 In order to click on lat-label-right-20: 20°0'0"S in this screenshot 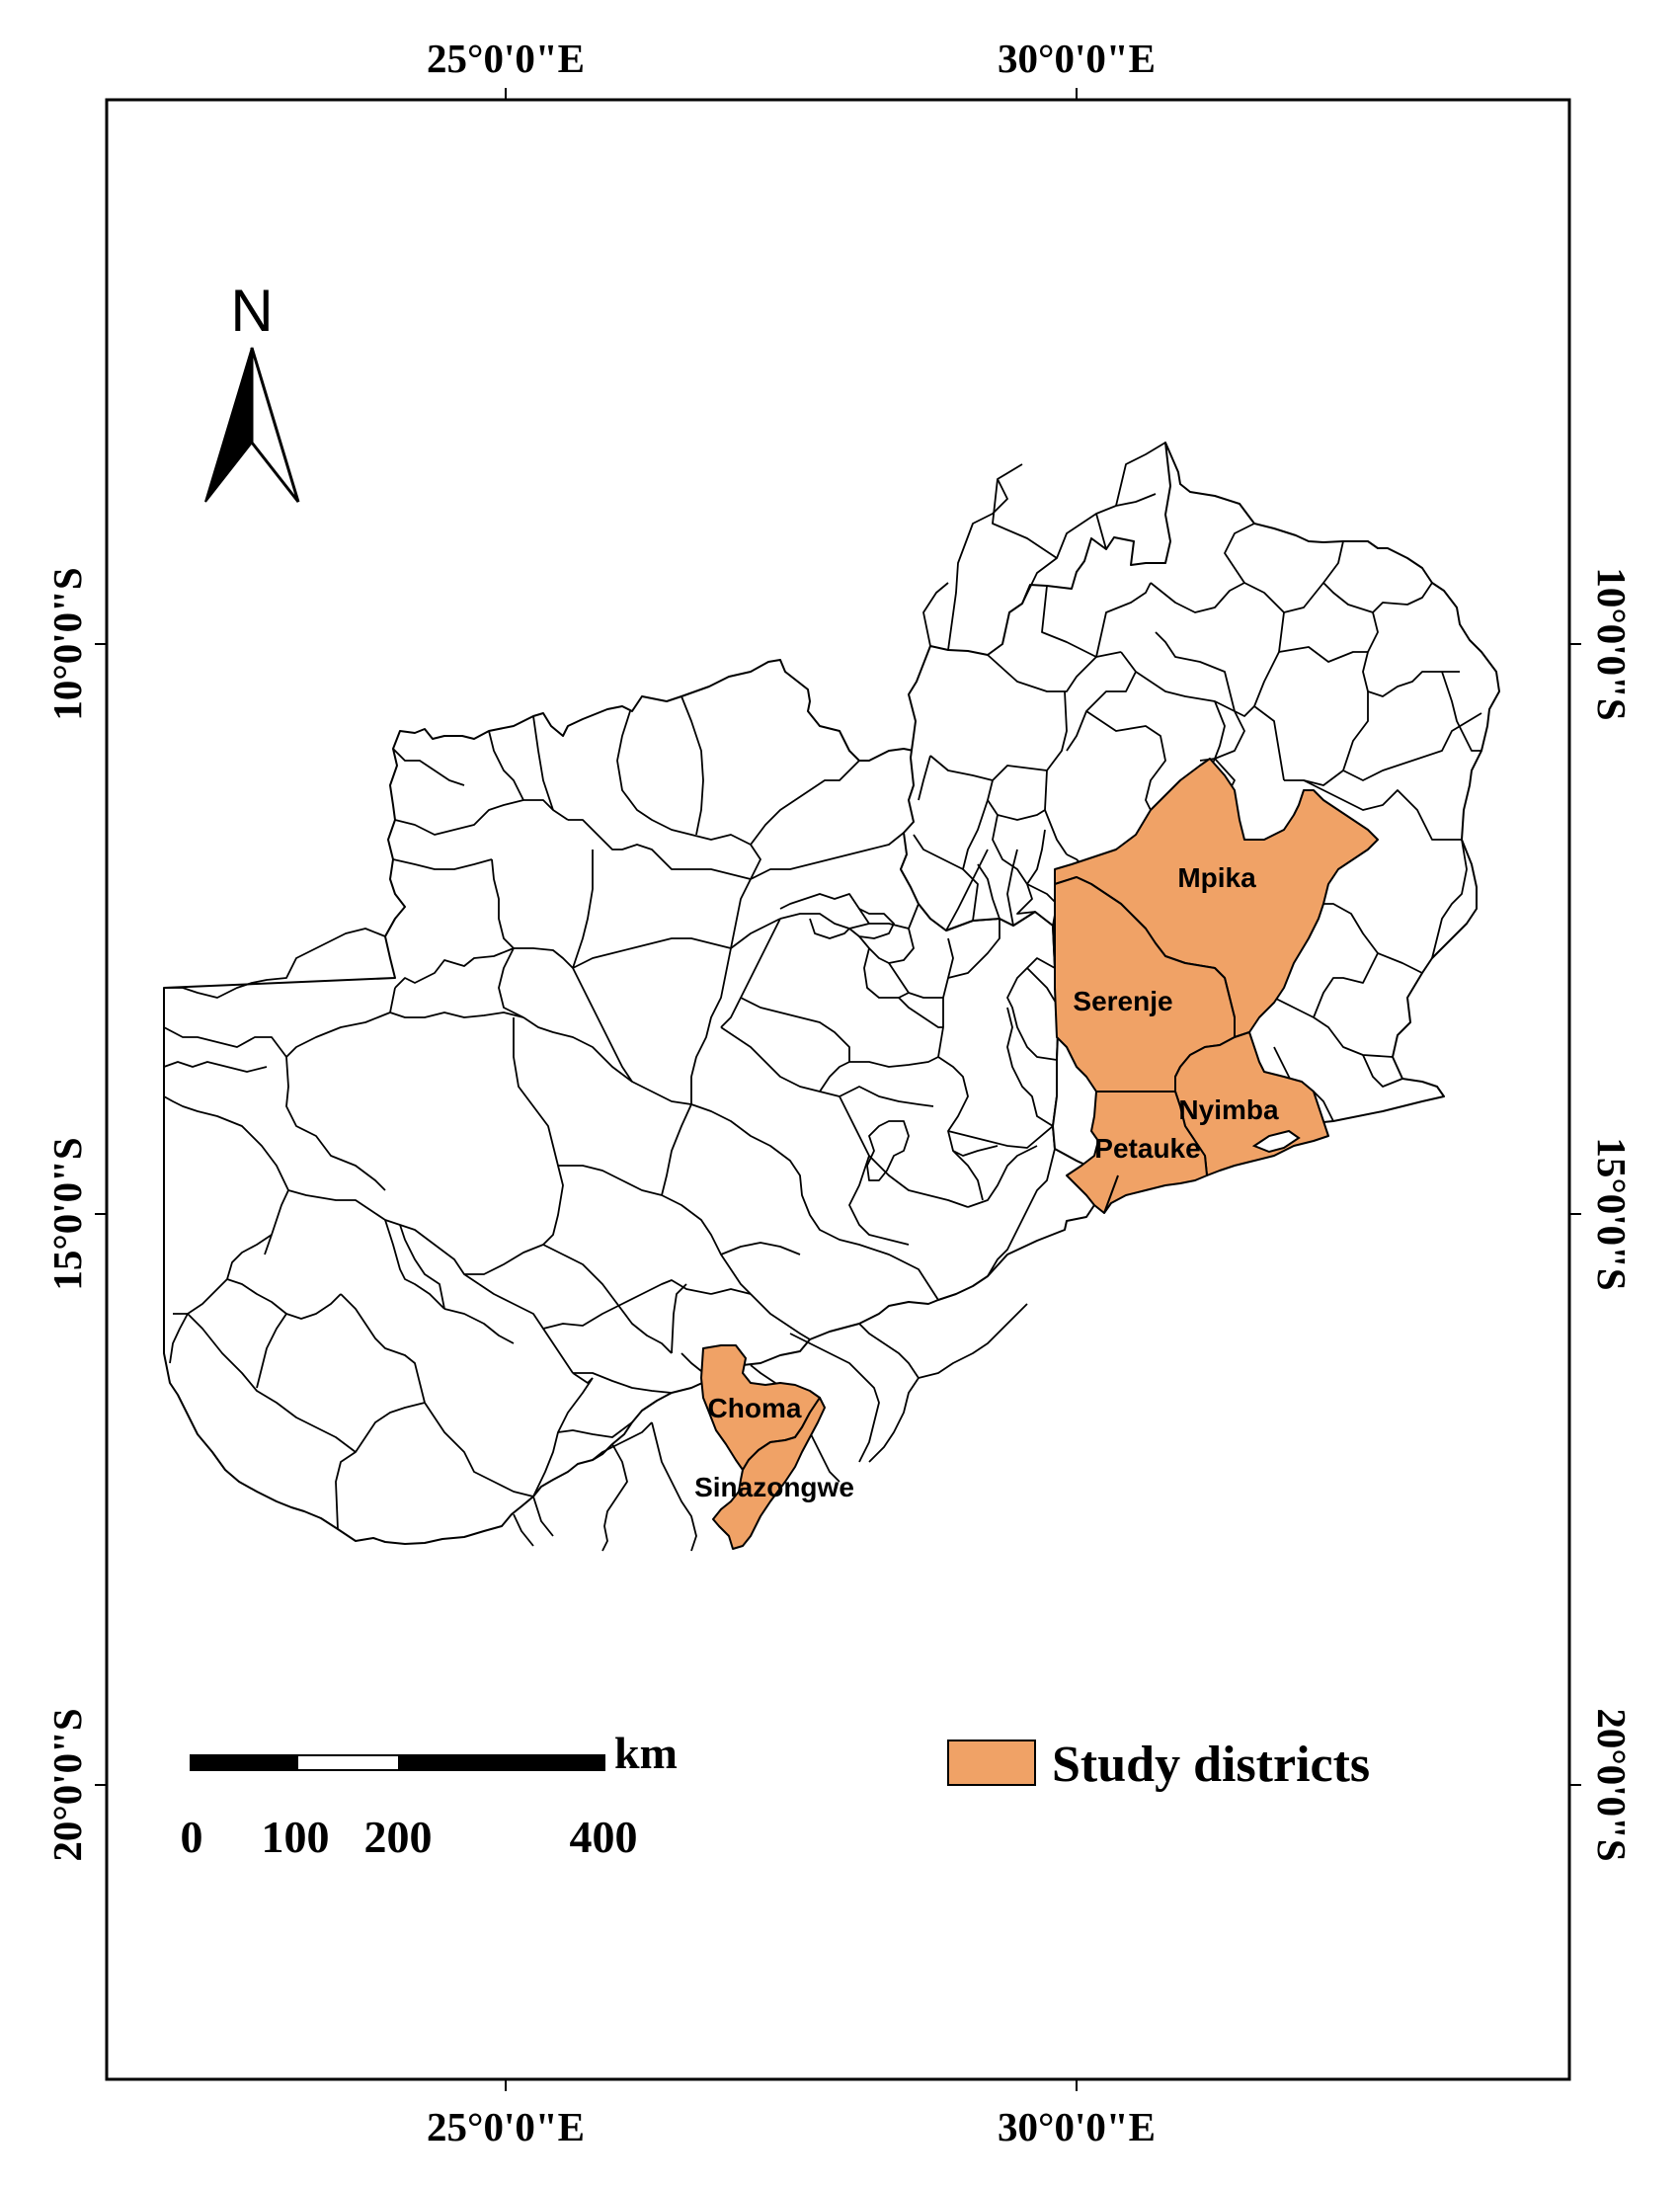, I will do `click(1612, 1784)`.